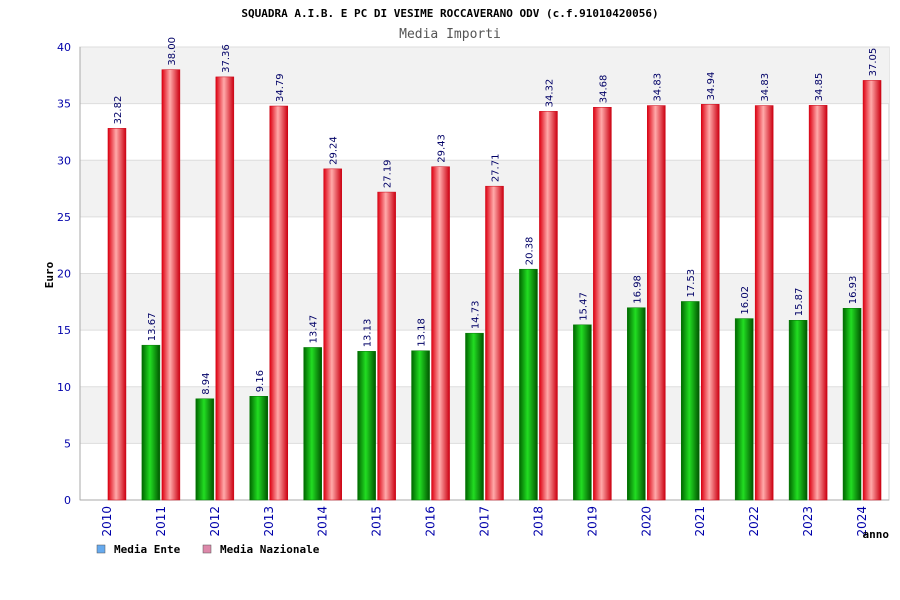 This screenshot has height=600, width=900. What do you see at coordinates (745, 300) in the screenshot?
I see `value-label: 16.02` at bounding box center [745, 300].